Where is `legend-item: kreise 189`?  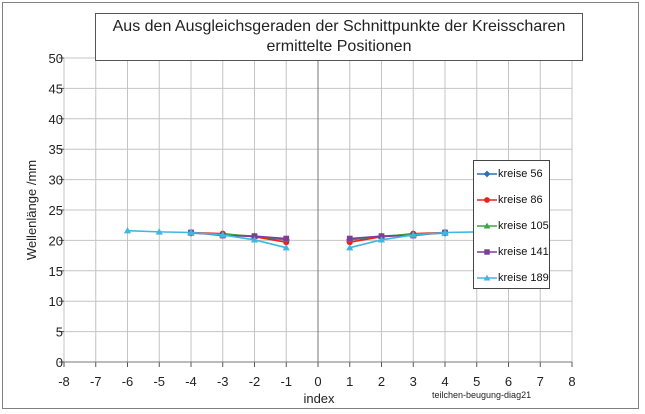 legend-item: kreise 189 is located at coordinates (511, 281).